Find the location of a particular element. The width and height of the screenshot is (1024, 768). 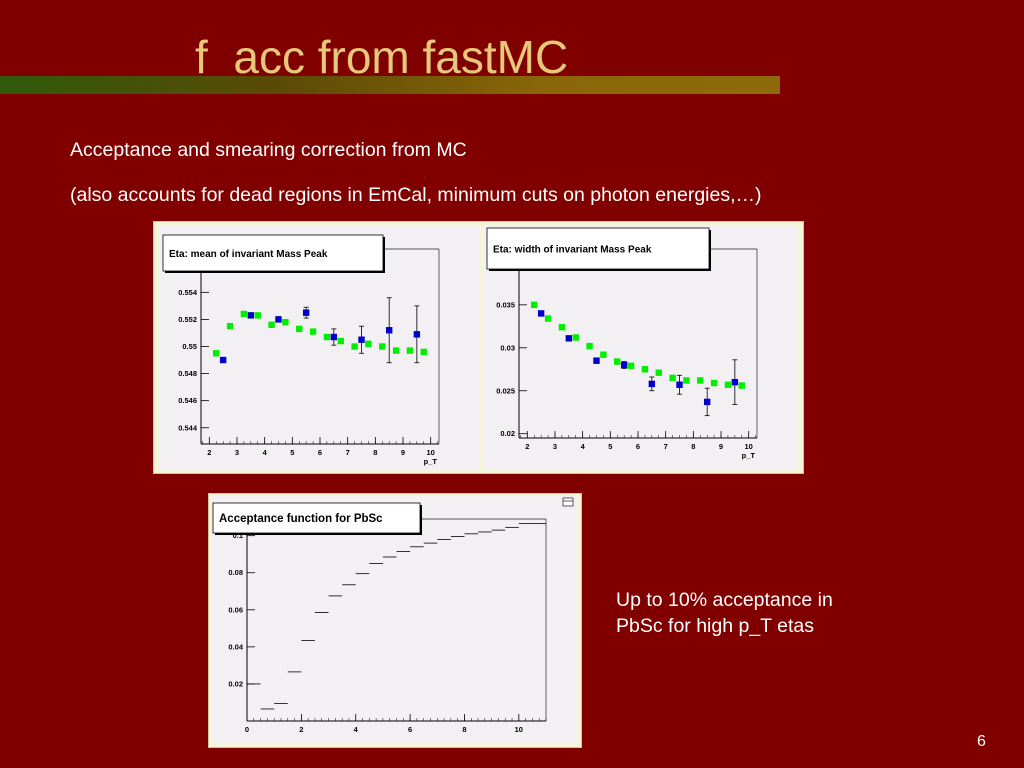

chart-title-box: Acceptance function for PbSc is located at coordinates (317, 518).